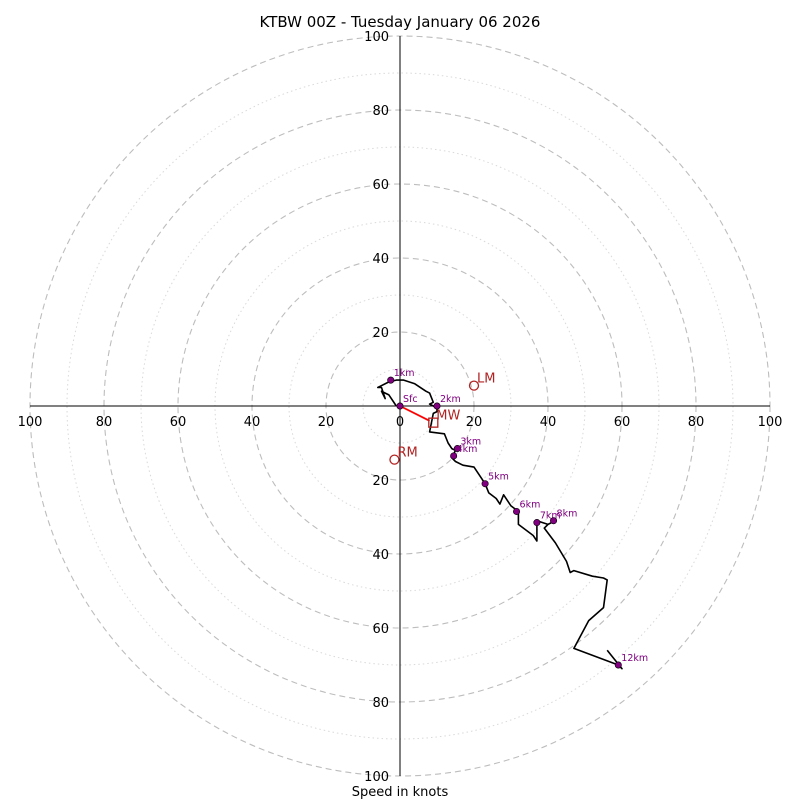 This screenshot has height=800, width=800. I want to click on x-axis-label: Speed in knots, so click(400, 792).